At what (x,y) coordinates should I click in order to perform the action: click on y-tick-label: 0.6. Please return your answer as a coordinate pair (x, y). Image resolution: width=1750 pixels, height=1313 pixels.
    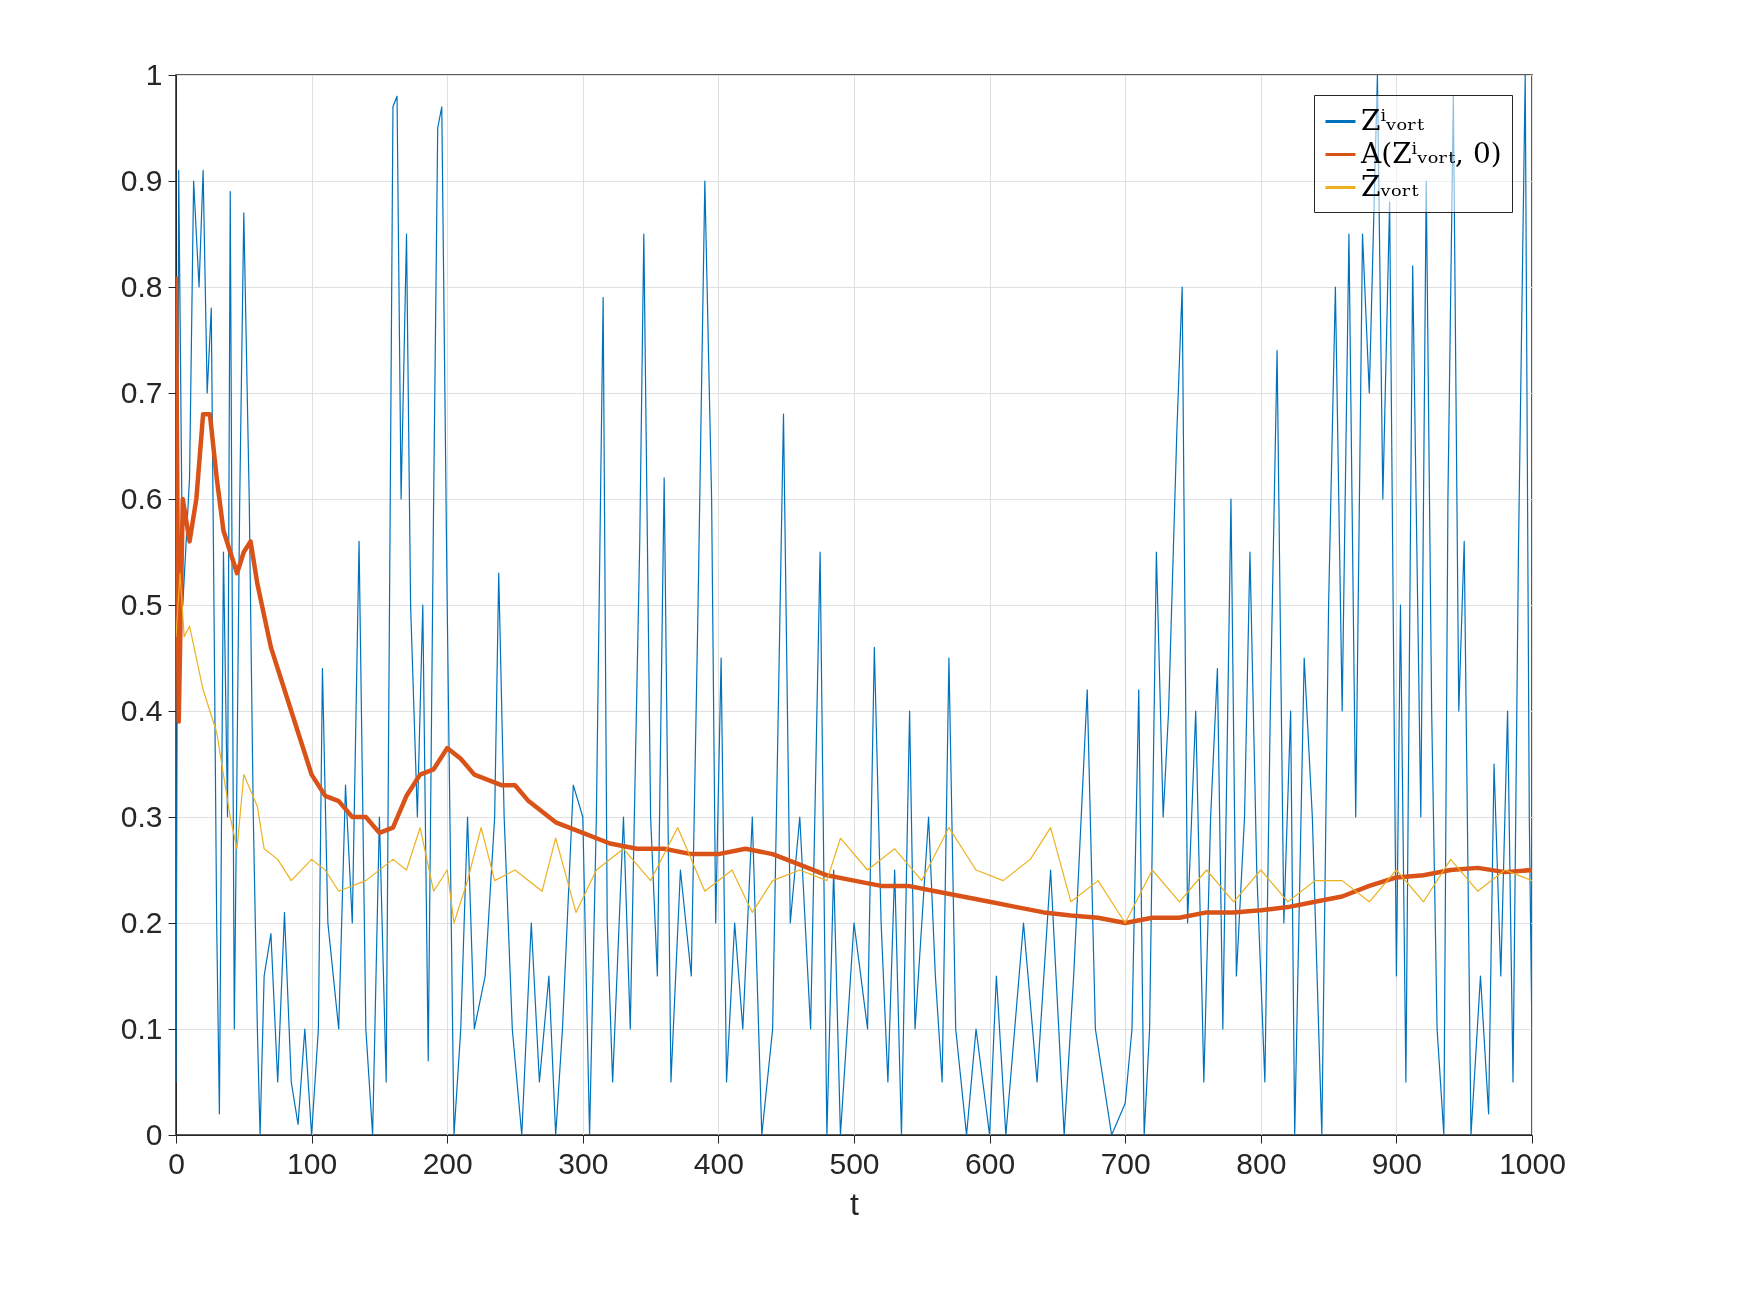
    Looking at the image, I should click on (141, 498).